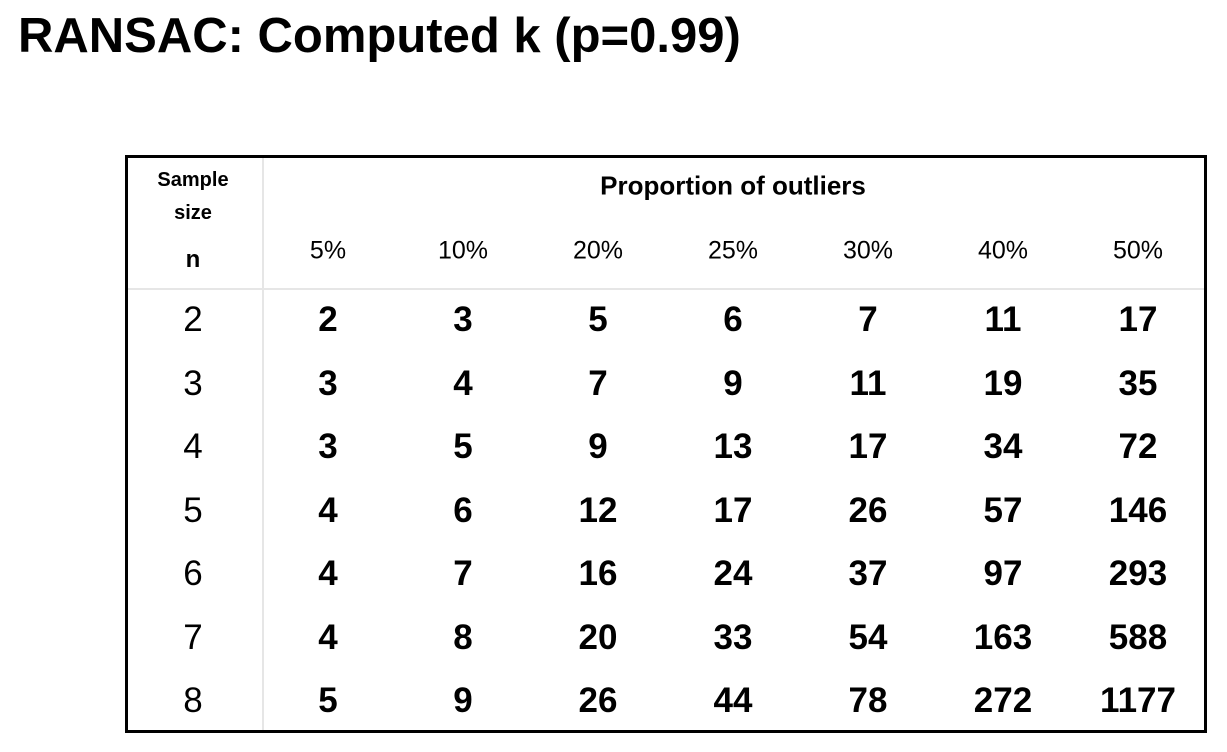 Image resolution: width=1227 pixels, height=752 pixels. I want to click on table-cell: 2, so click(328, 319).